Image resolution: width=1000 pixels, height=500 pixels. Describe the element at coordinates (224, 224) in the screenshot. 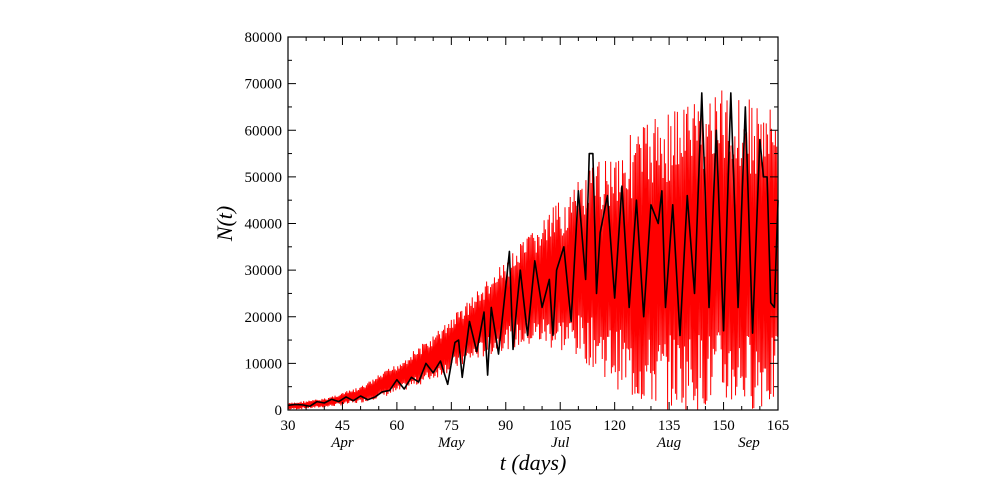

I see `y-axis-title: N(t)` at that location.